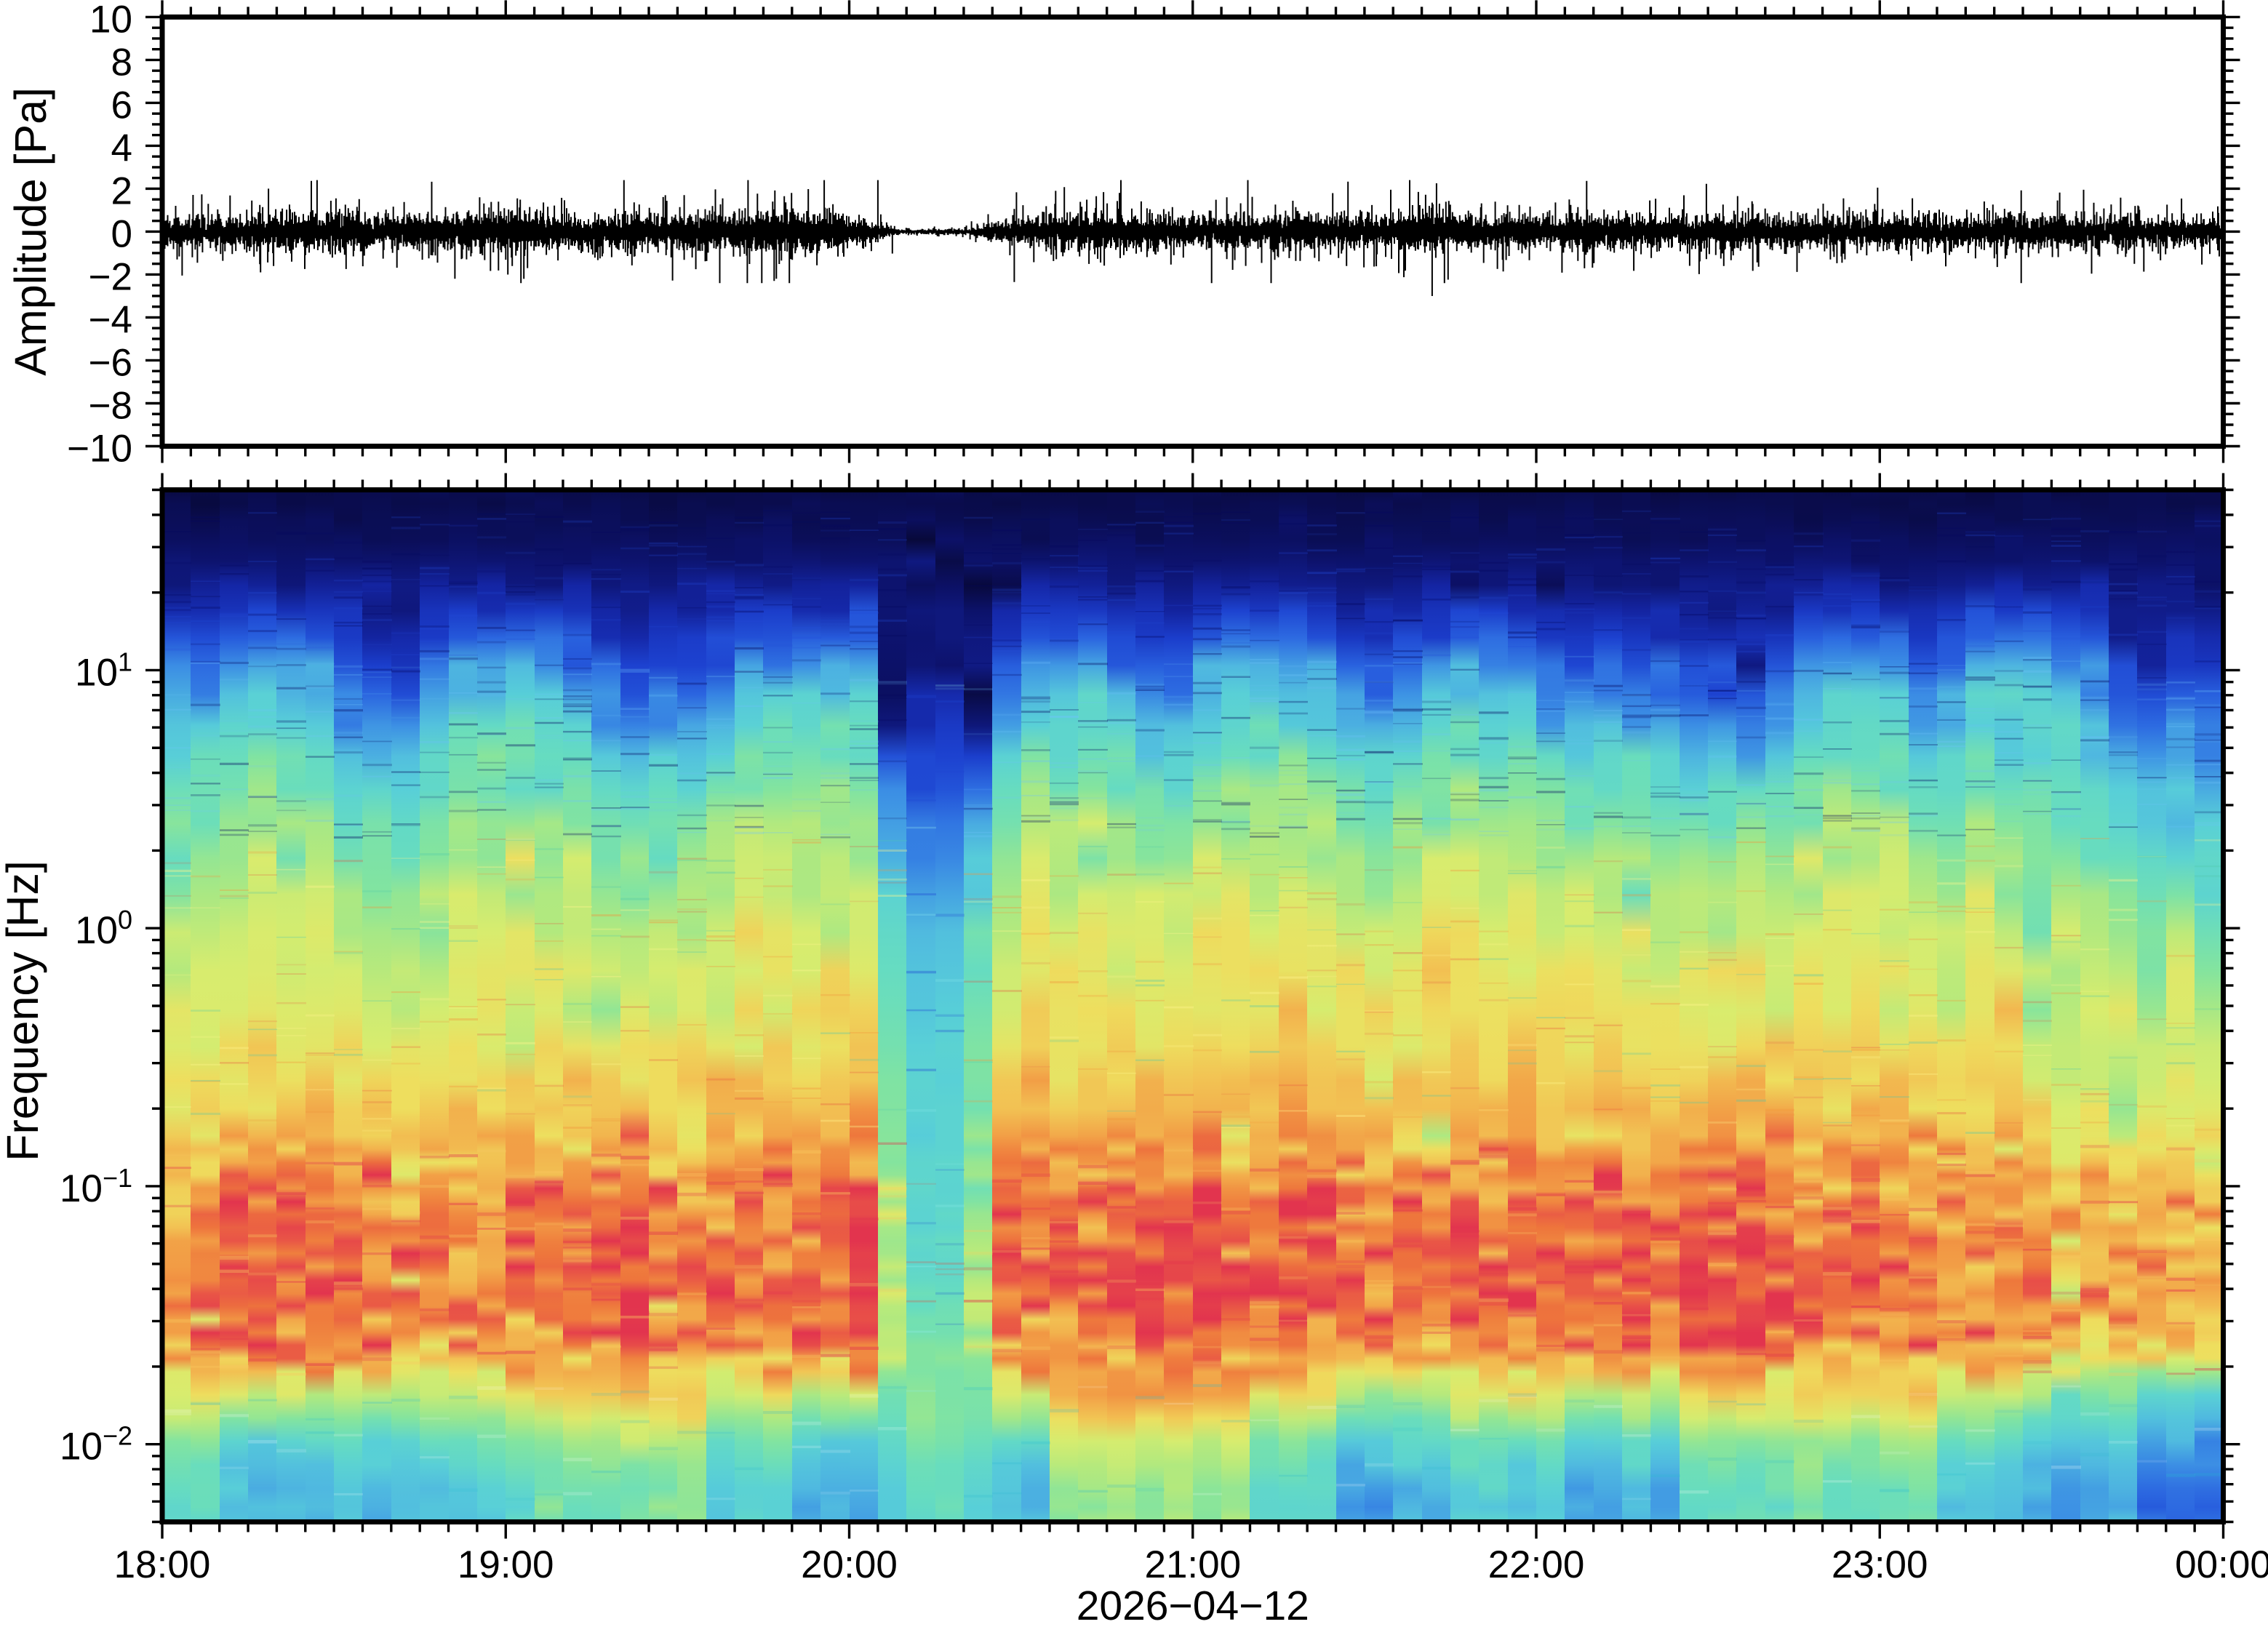 This screenshot has height=1627, width=2268. Describe the element at coordinates (849, 1564) in the screenshot. I see `svg-text: 20:00` at that location.